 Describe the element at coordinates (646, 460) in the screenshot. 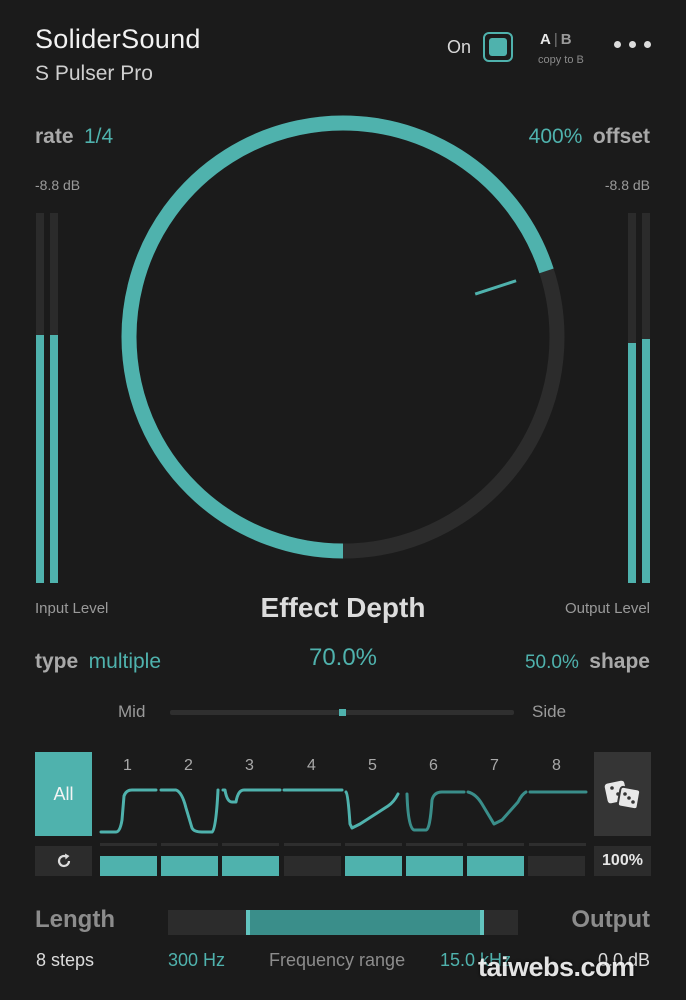

I see `output-level-right` at that location.